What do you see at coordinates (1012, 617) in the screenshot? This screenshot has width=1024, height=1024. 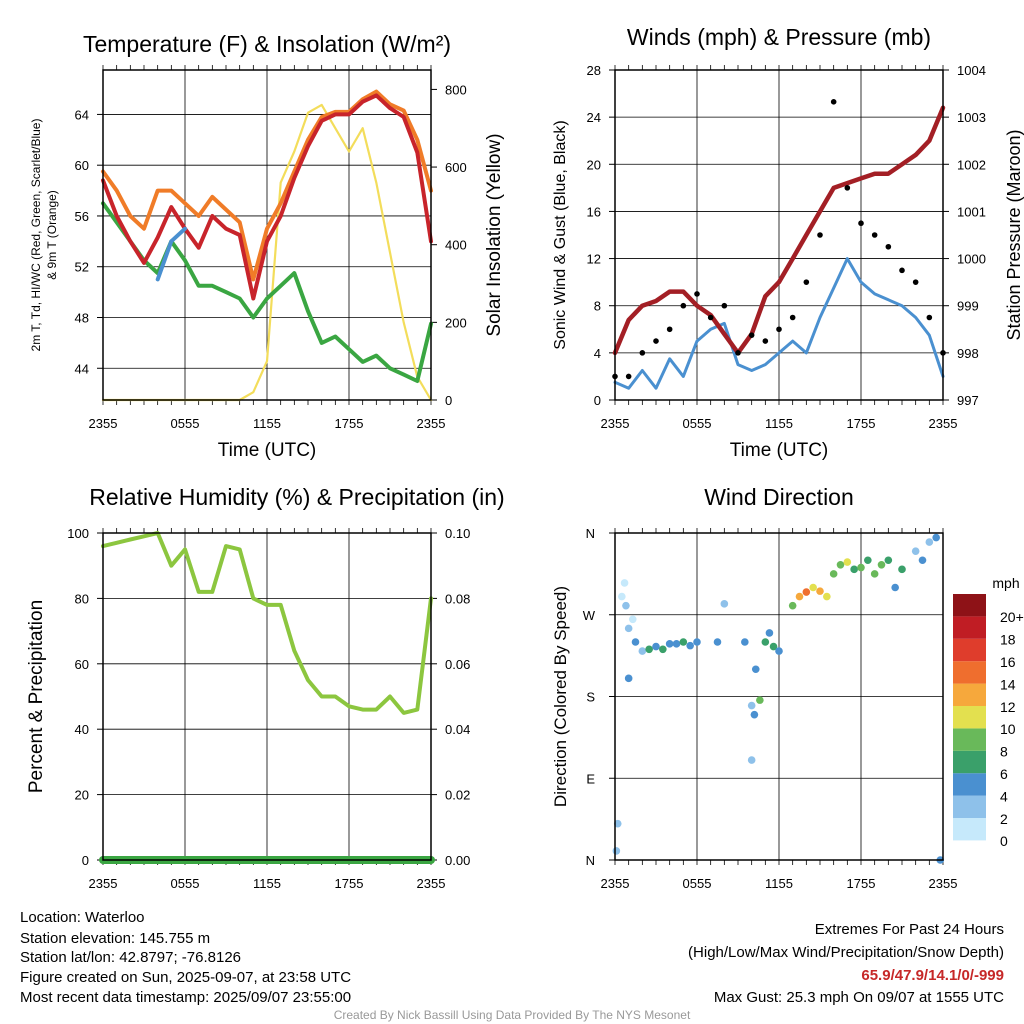 I see `legend-label: 20+` at bounding box center [1012, 617].